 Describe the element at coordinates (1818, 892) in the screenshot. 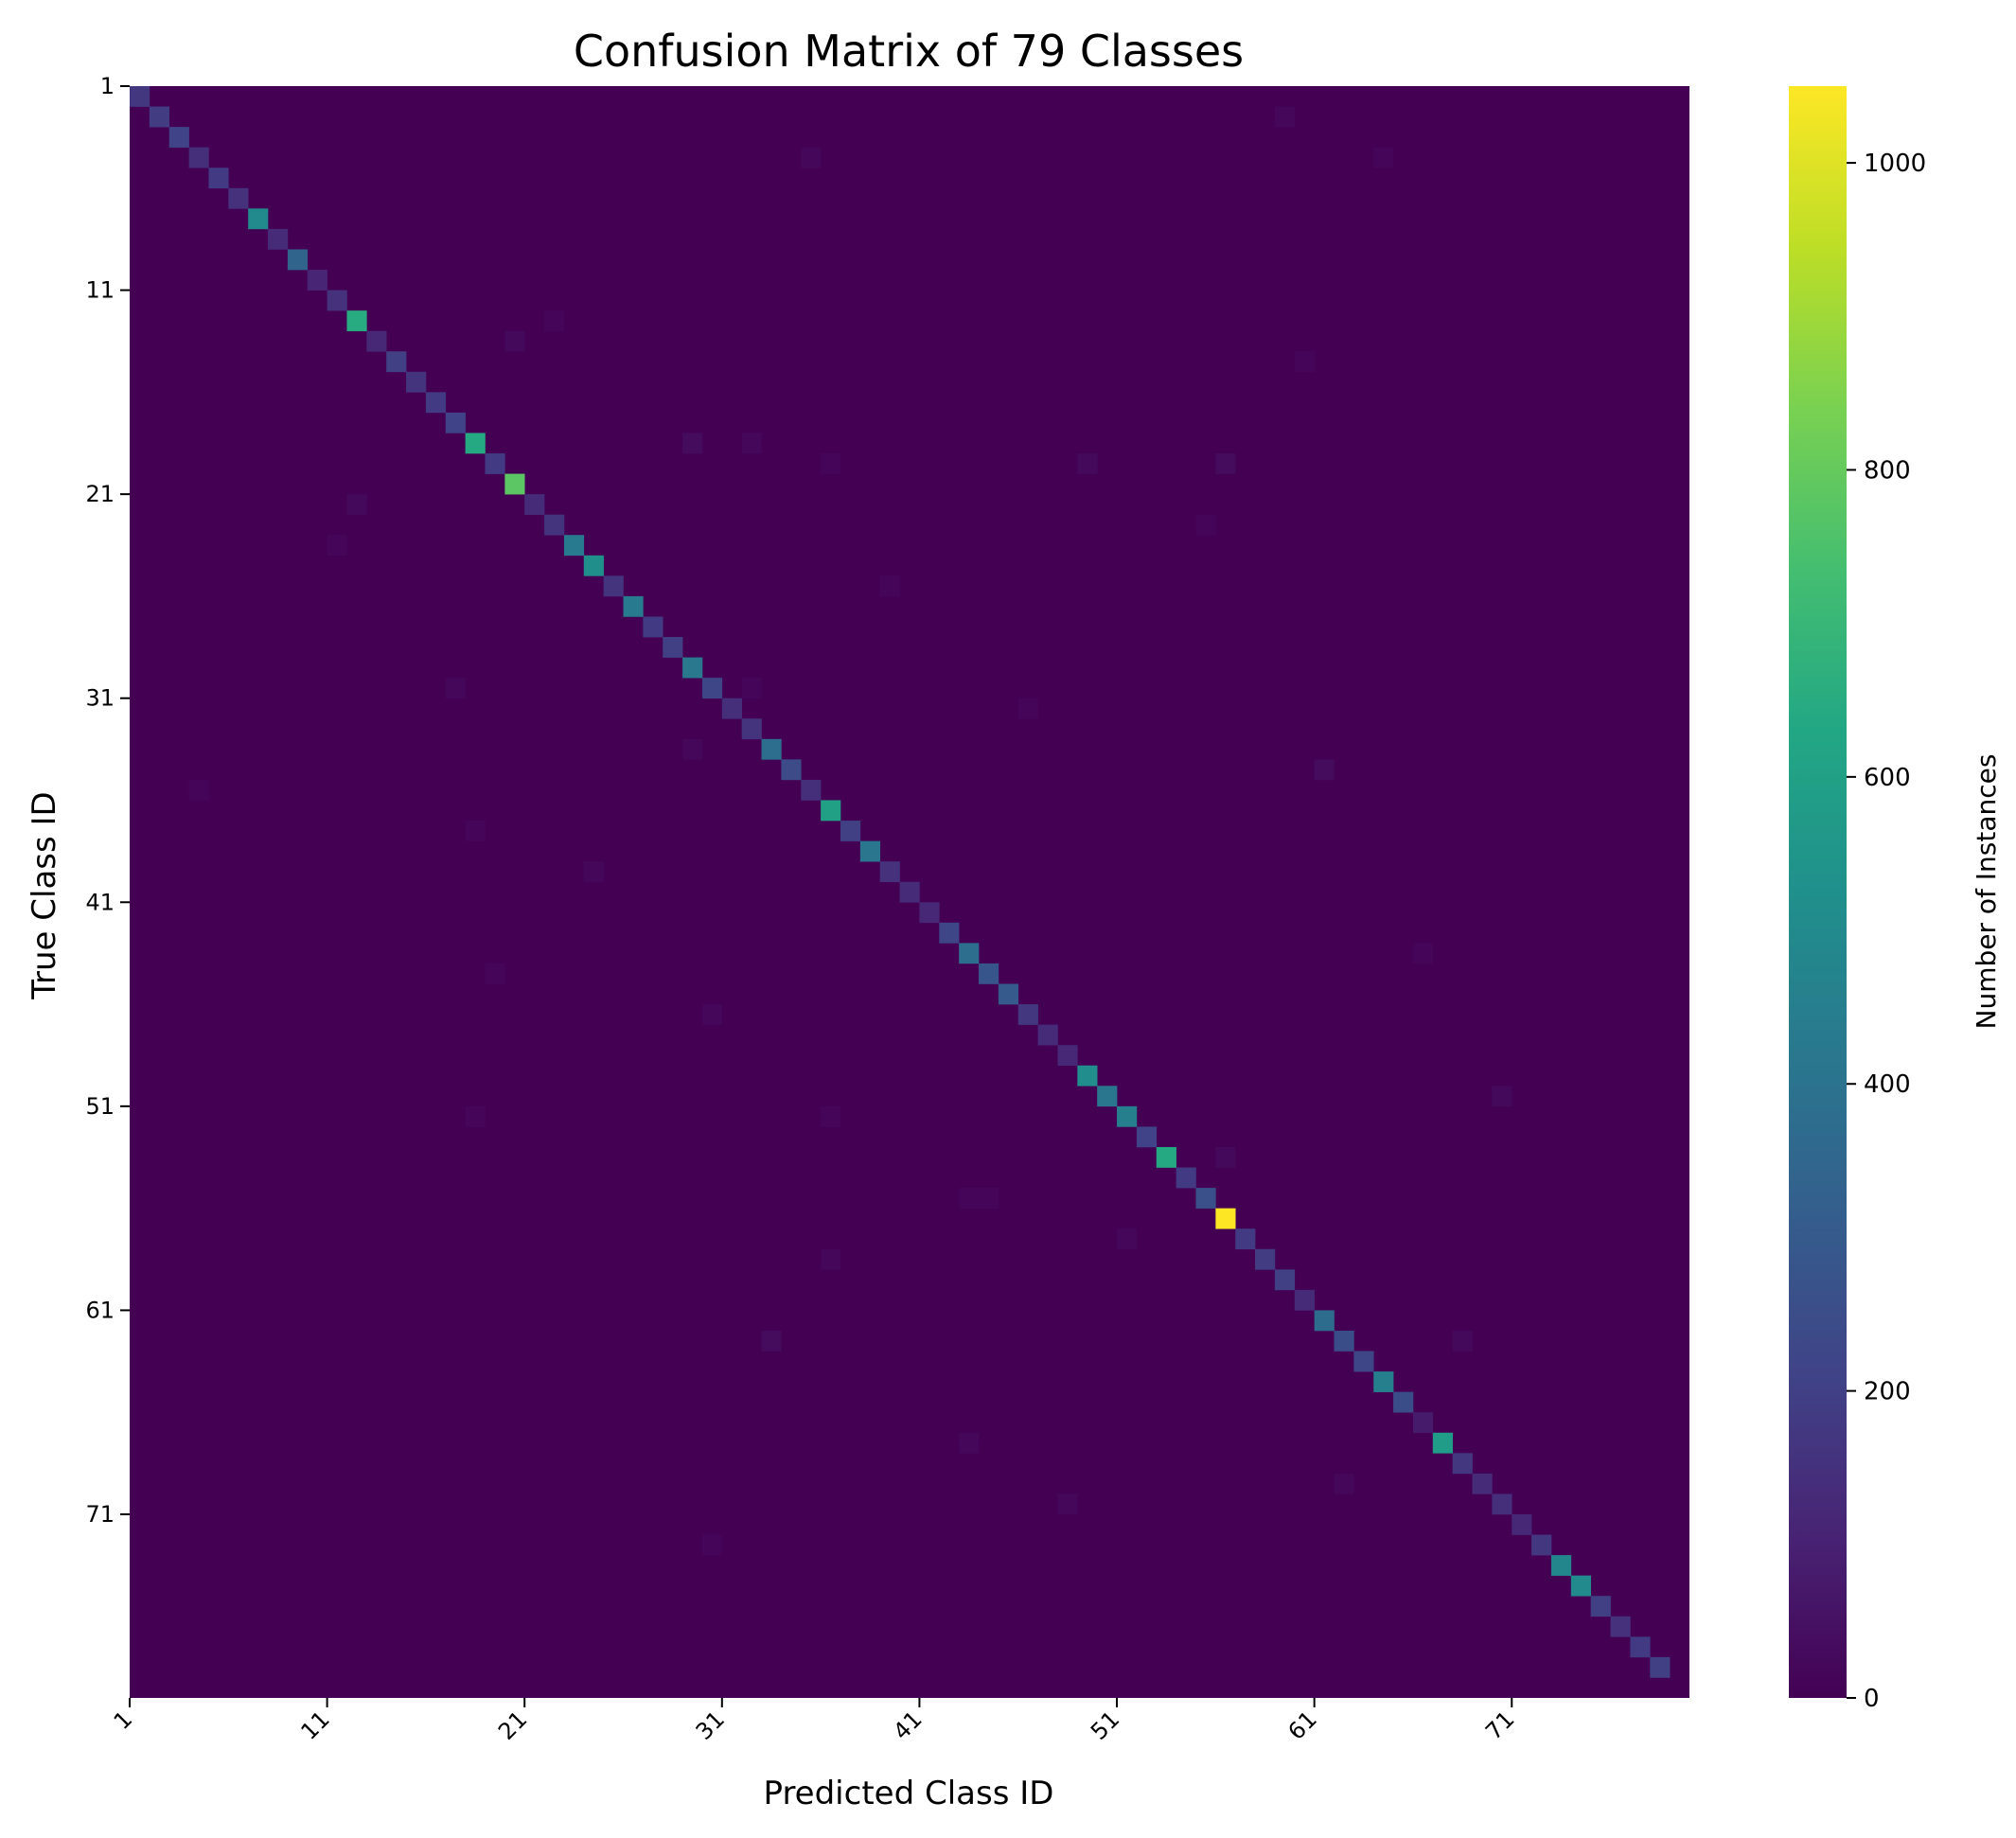

I see `colorbar` at that location.